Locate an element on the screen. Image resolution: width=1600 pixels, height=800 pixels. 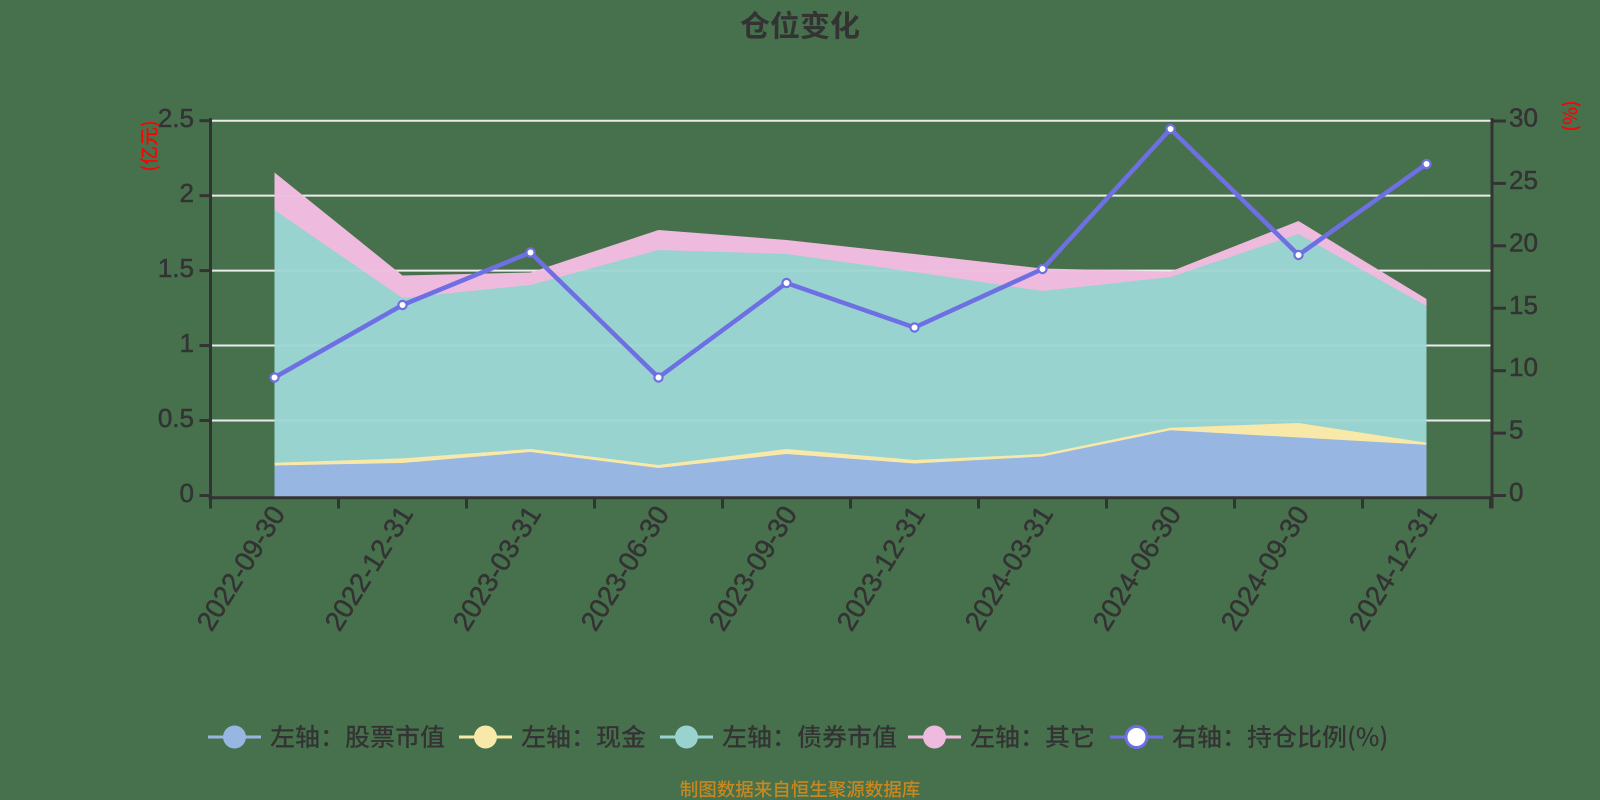
svg-text: 1.5 is located at coordinates (176, 268).